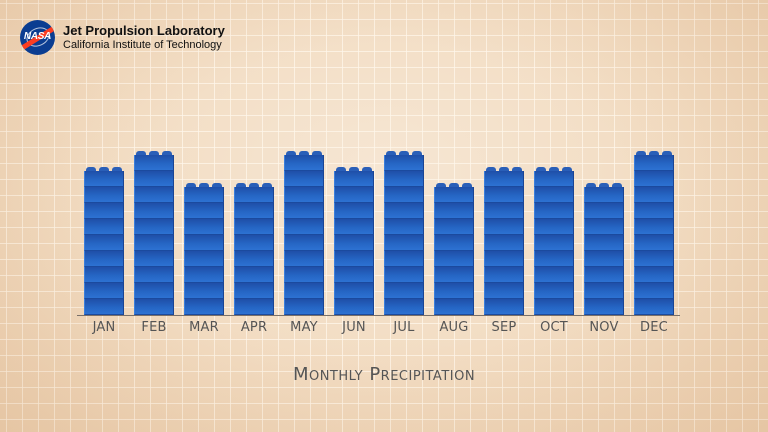  What do you see at coordinates (654, 327) in the screenshot?
I see `x-tick-label: DEC` at bounding box center [654, 327].